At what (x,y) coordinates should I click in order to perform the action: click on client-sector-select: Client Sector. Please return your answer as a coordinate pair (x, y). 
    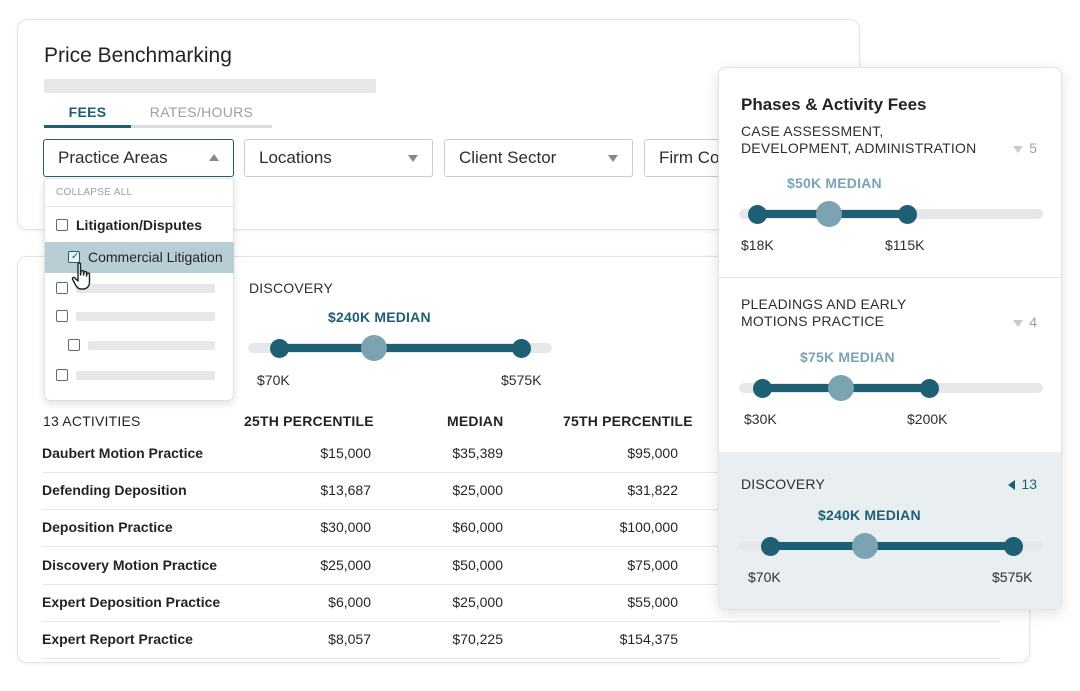
    Looking at the image, I should click on (538, 158).